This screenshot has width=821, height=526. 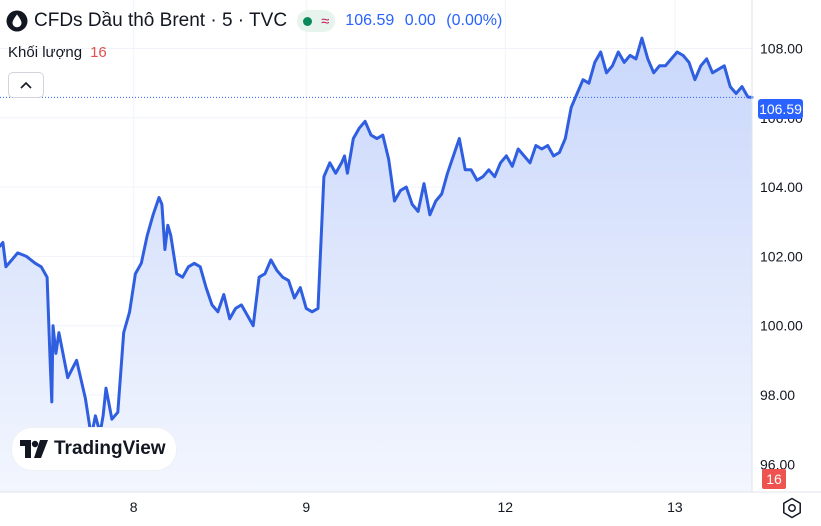 What do you see at coordinates (325, 21) in the screenshot?
I see `delayed-data-icon: ≈` at bounding box center [325, 21].